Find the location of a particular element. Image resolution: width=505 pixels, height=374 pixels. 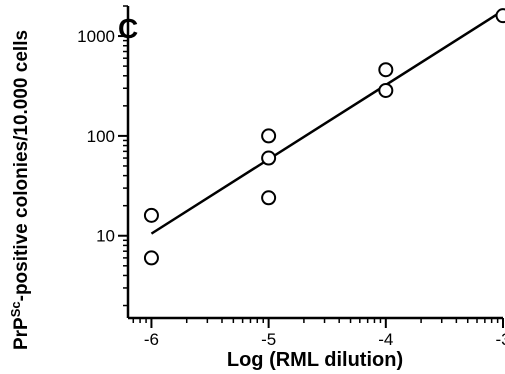

svg-text:PrPSc-positive colonies/10.000: PrPSc-positive colonies/10.000 cells is located at coordinates (20, 190).